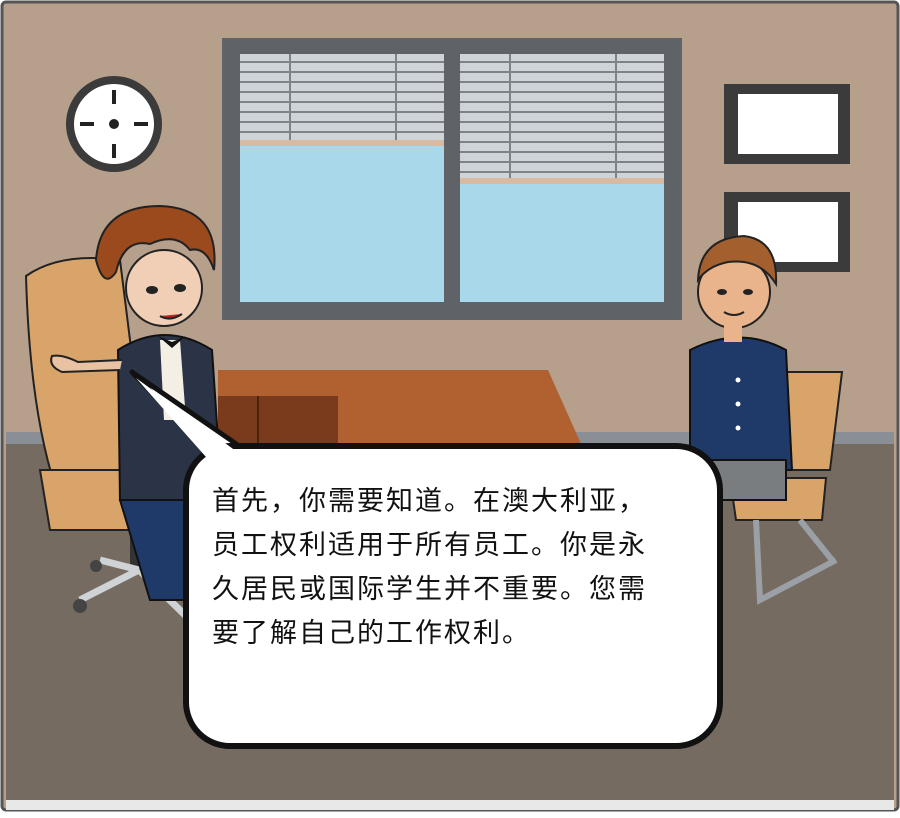 This screenshot has width=900, height=818. What do you see at coordinates (371, 633) in the screenshot?
I see `speech-line-4: 要了解自己的工作权利。` at bounding box center [371, 633].